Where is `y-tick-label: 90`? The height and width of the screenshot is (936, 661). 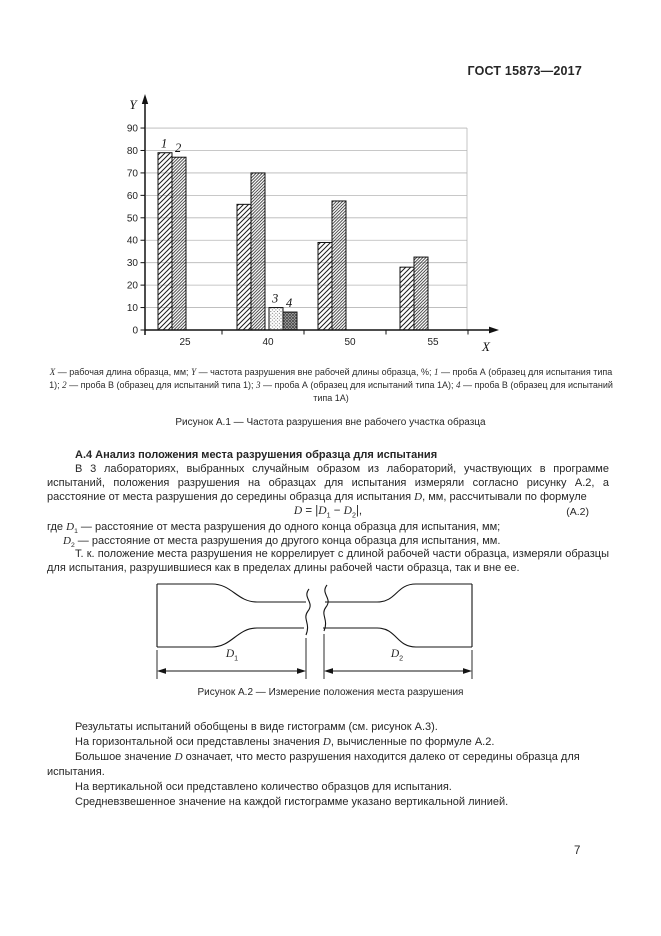
y-tick-label: 90 is located at coordinates (133, 129).